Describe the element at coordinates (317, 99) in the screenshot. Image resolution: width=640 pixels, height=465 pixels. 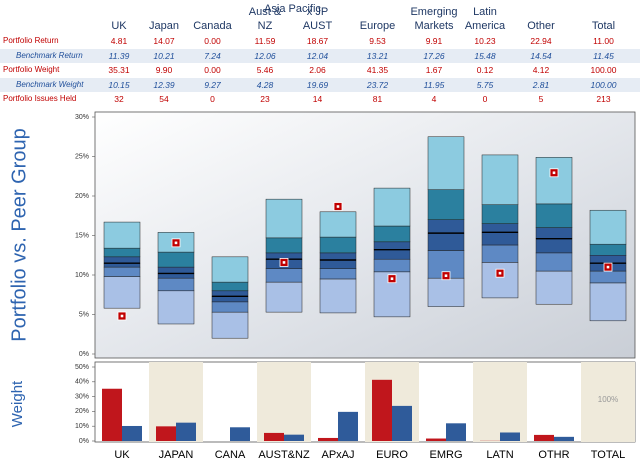
I see `cell: 14` at that location.